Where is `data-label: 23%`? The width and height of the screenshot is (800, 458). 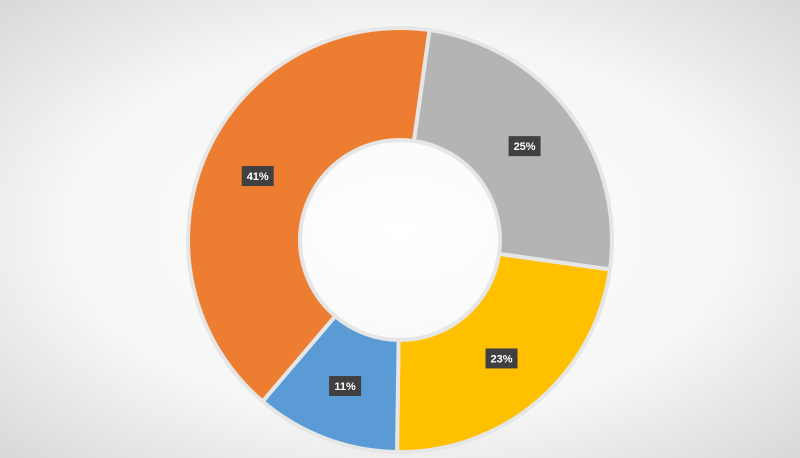
data-label: 23% is located at coordinates (502, 359).